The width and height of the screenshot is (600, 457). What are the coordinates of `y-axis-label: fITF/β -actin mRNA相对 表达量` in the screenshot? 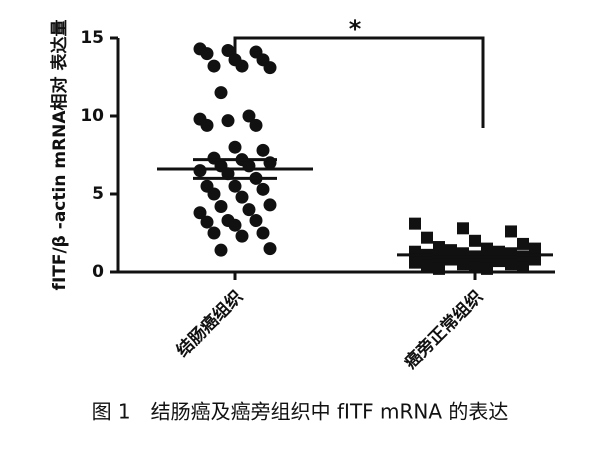 It's located at (59, 155).